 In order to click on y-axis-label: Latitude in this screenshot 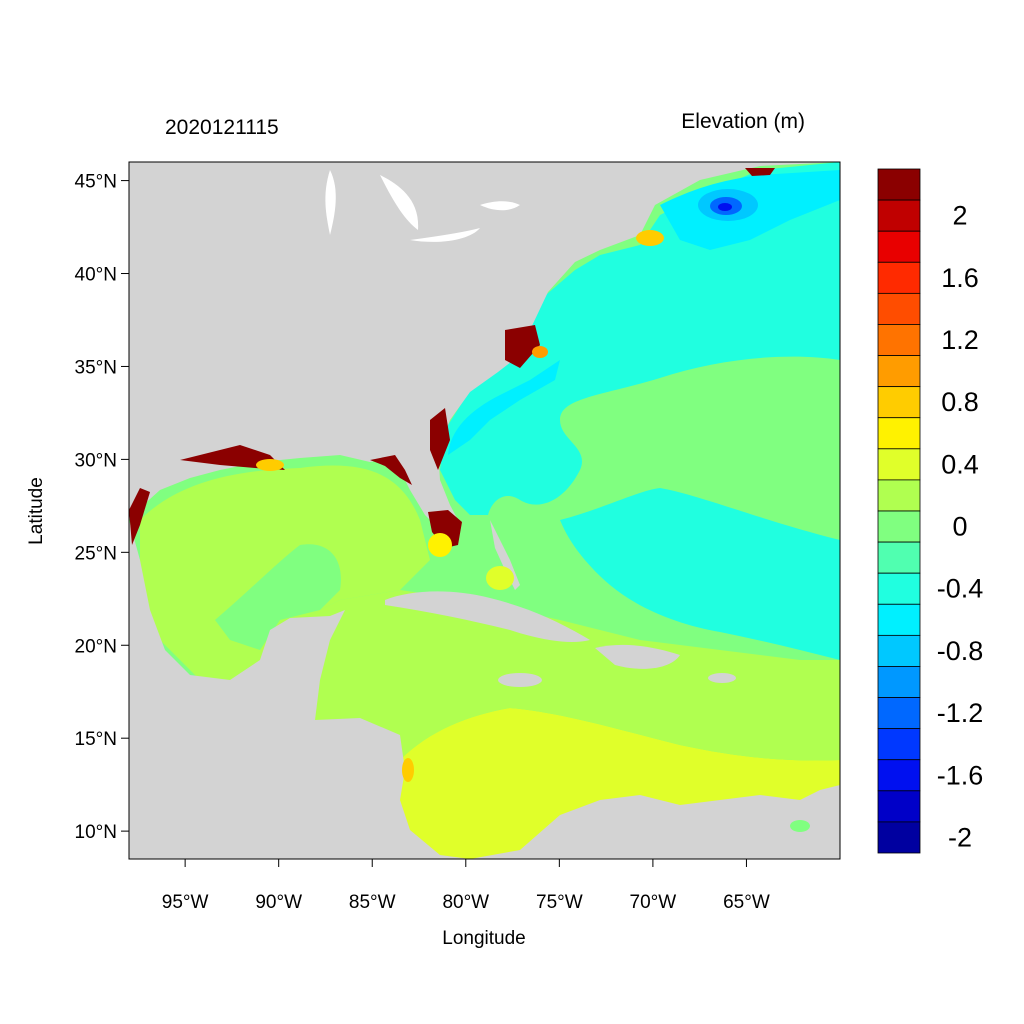, I will do `click(36, 511)`.